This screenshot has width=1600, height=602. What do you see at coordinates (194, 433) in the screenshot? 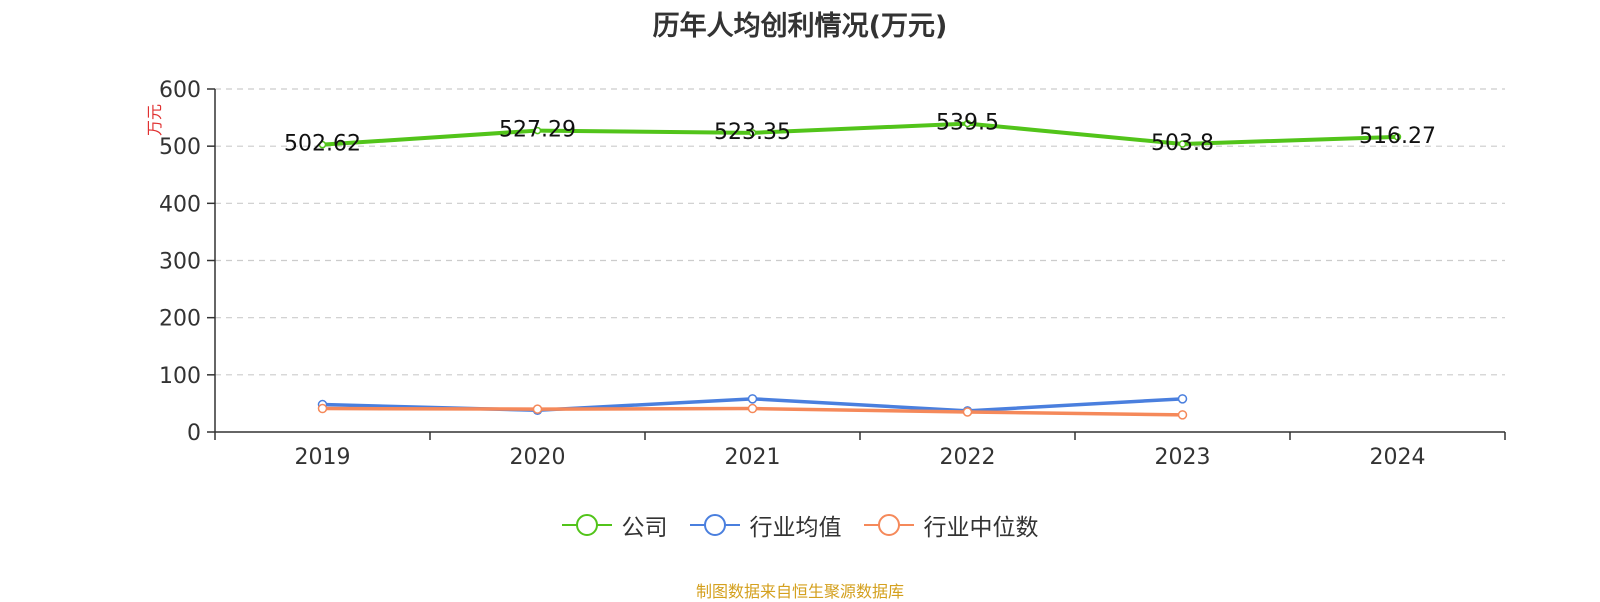
I see `y-tick-label-0: 0` at bounding box center [194, 433].